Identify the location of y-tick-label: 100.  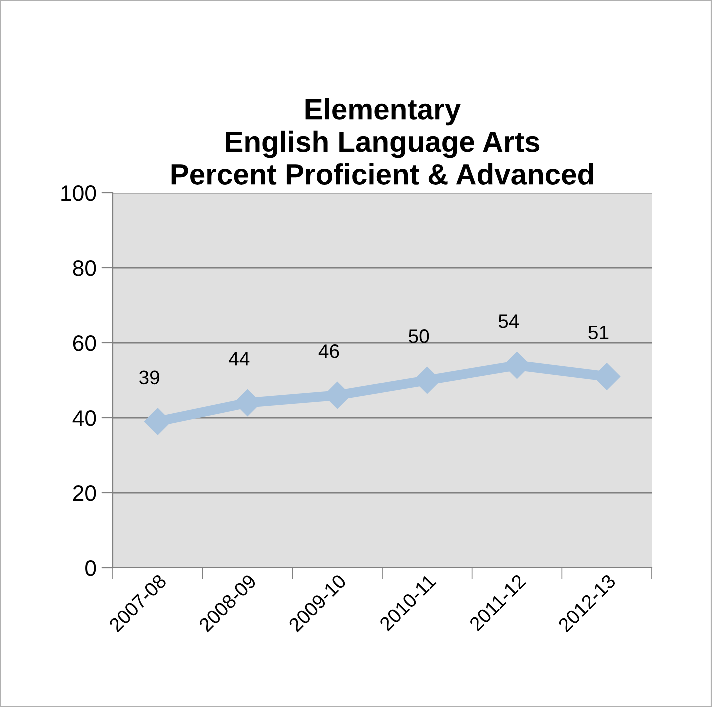
(79, 194).